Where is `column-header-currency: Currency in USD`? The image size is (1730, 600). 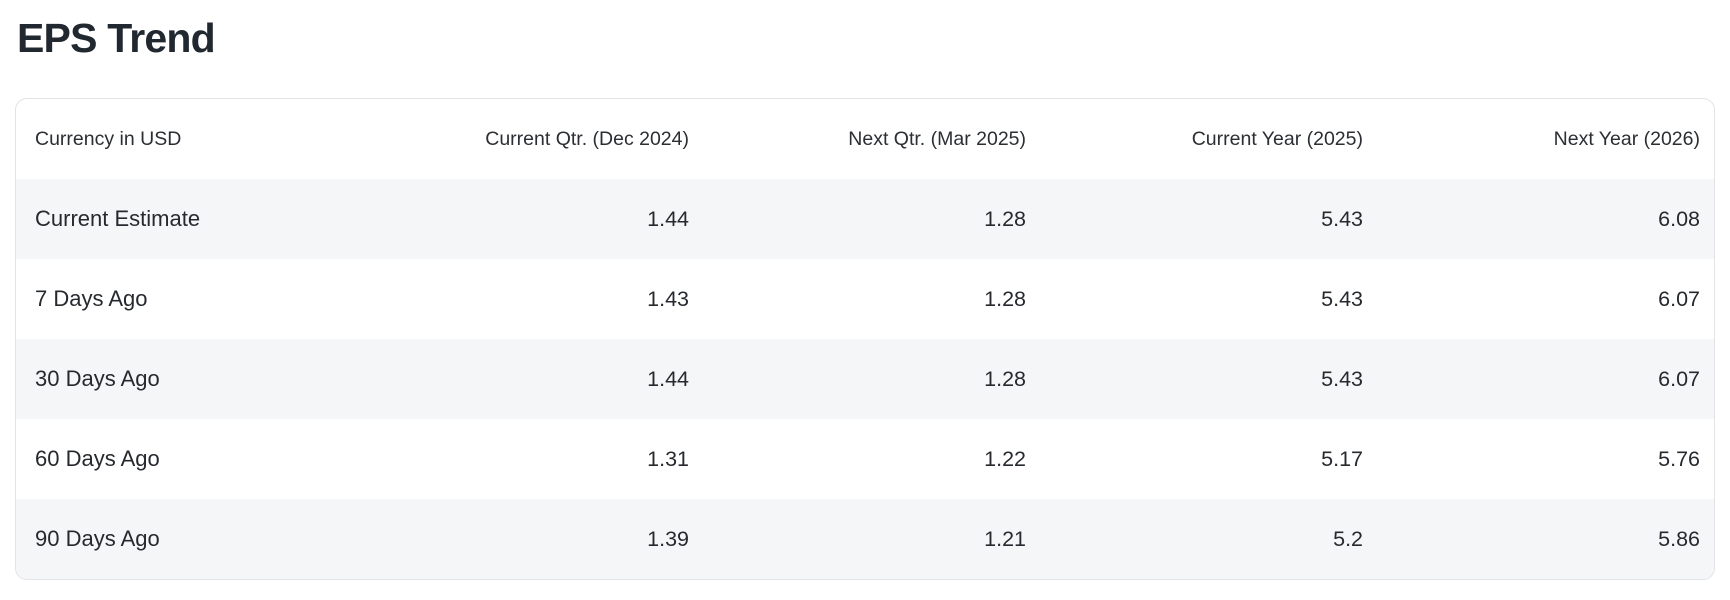 column-header-currency: Currency in USD is located at coordinates (108, 138).